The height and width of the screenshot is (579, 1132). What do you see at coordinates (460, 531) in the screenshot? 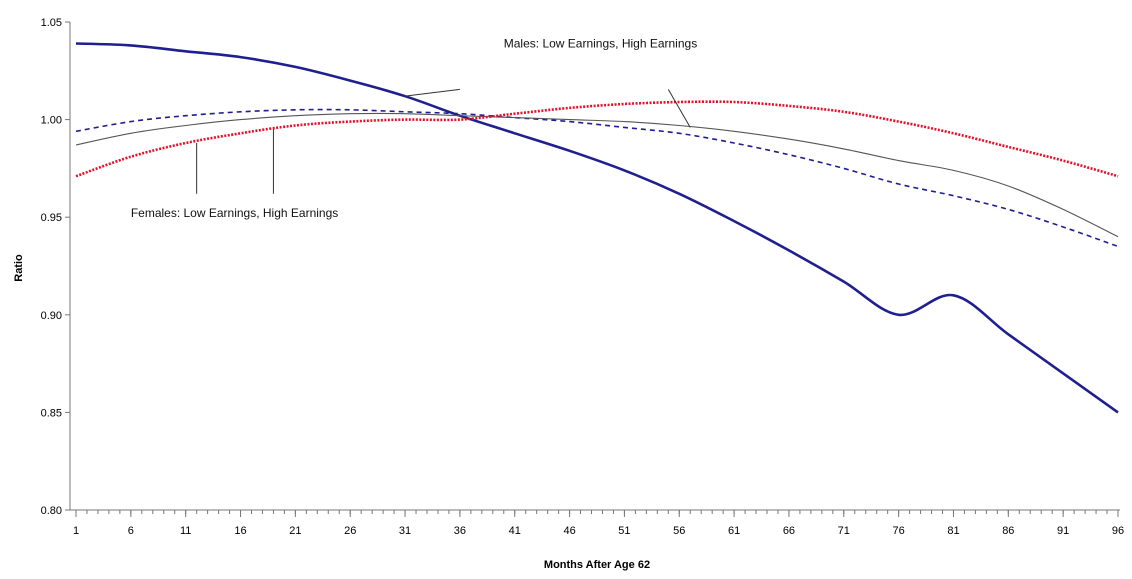
I see `x-tick-label: 36` at bounding box center [460, 531].